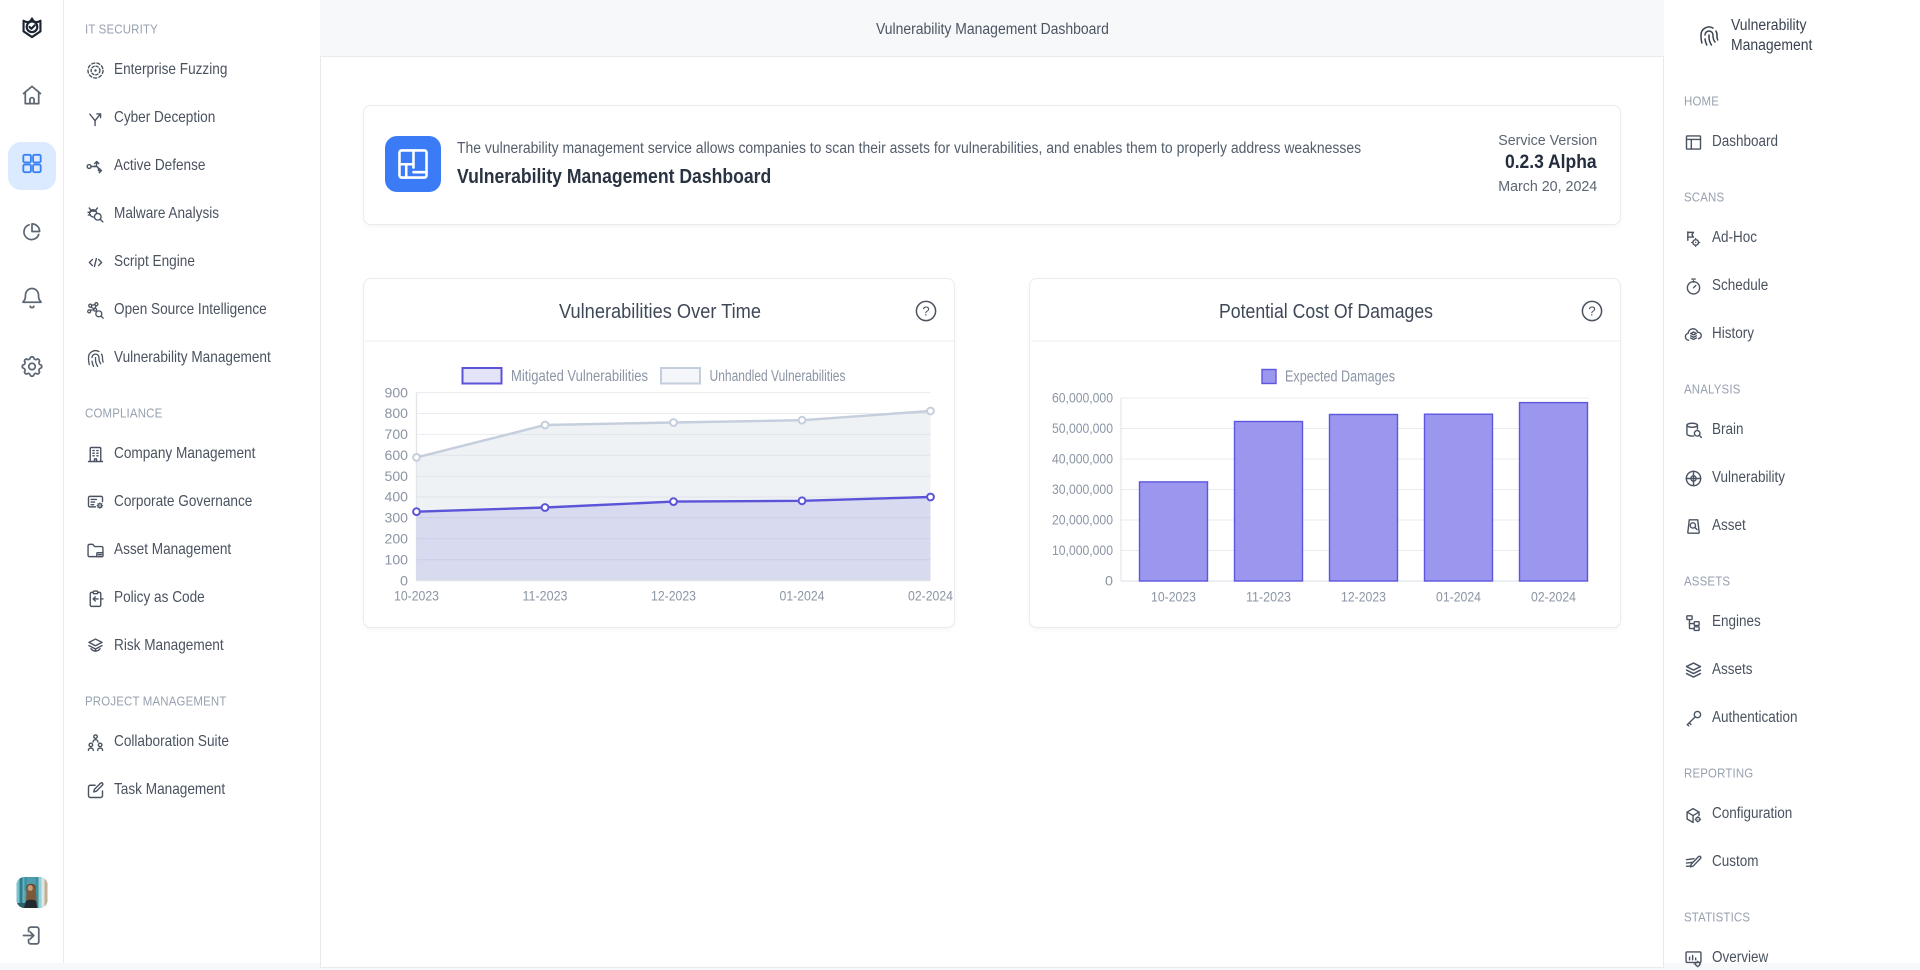 The width and height of the screenshot is (1920, 970). I want to click on svg-text: 40,000,000, so click(1082, 459).